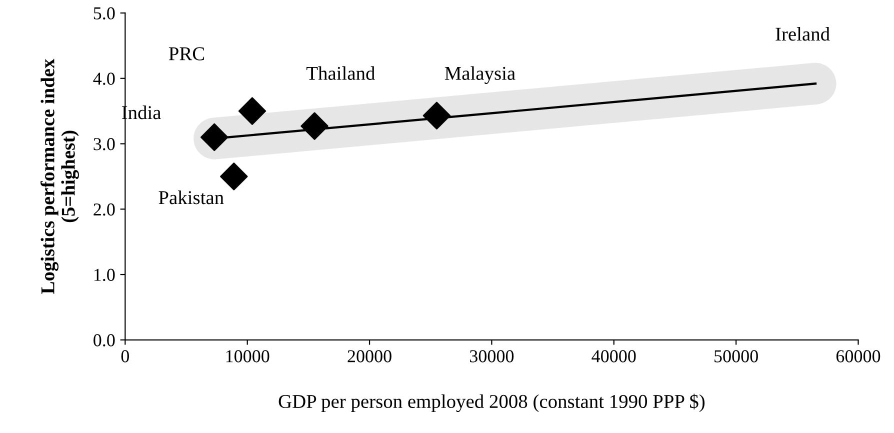 This screenshot has height=433, width=894. What do you see at coordinates (614, 356) in the screenshot?
I see `x-tick-label: 40000` at bounding box center [614, 356].